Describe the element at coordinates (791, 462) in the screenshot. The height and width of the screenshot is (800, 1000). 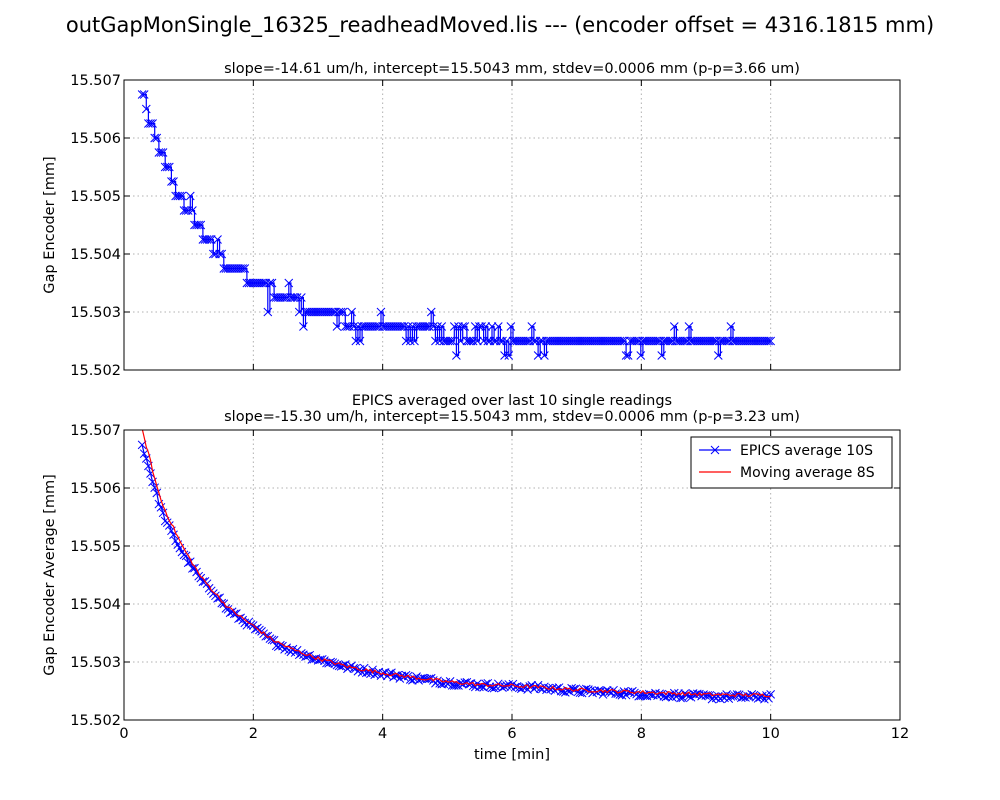
I see `legend-box` at that location.